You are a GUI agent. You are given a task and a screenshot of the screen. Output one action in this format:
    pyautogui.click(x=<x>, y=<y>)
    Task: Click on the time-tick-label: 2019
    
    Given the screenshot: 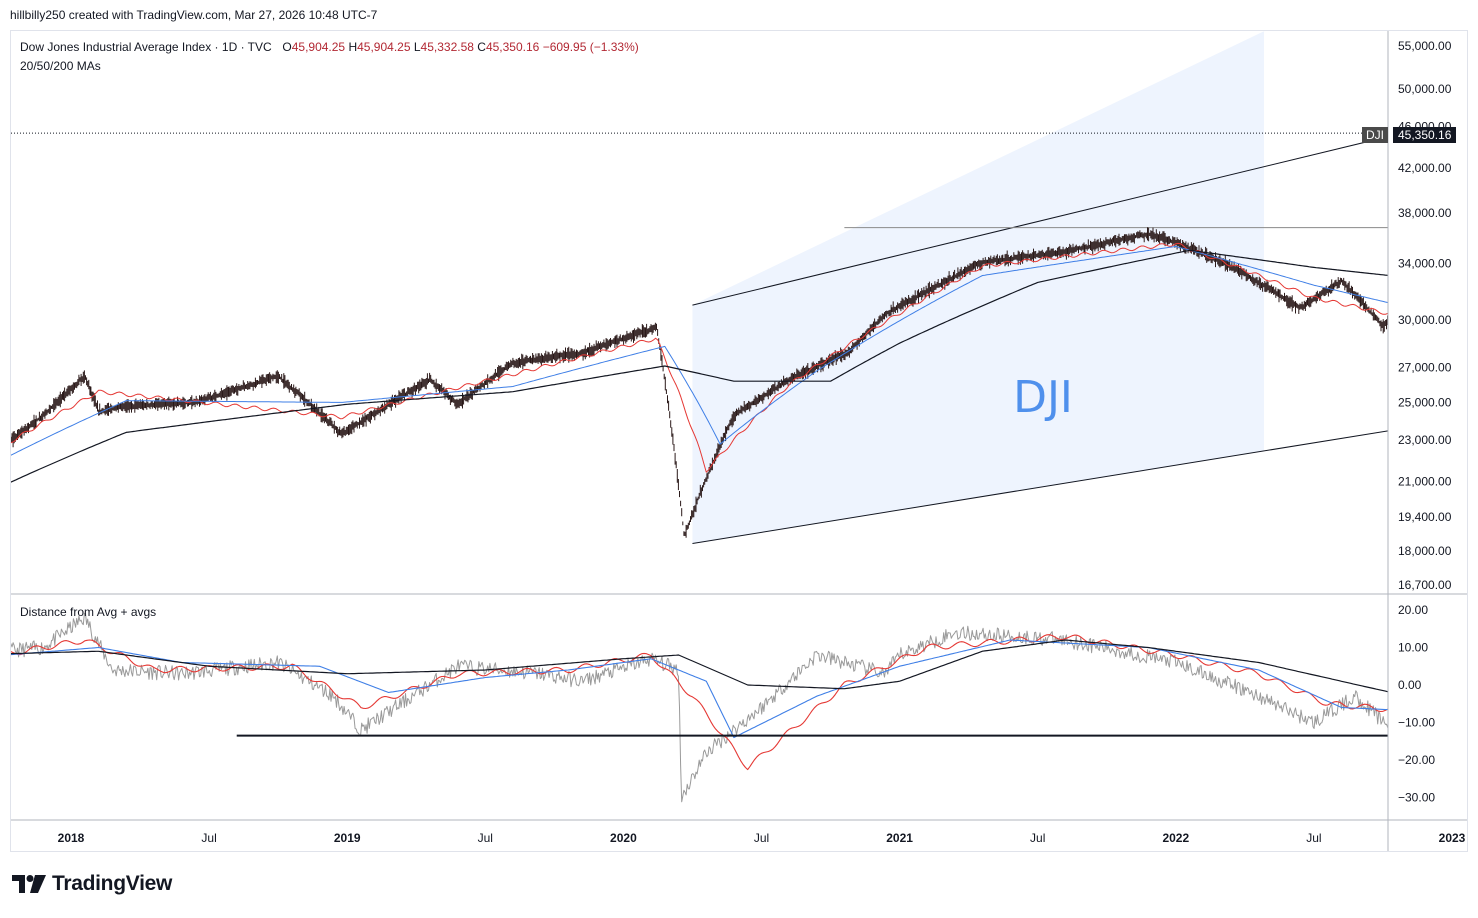 What is the action you would take?
    pyautogui.click(x=347, y=838)
    